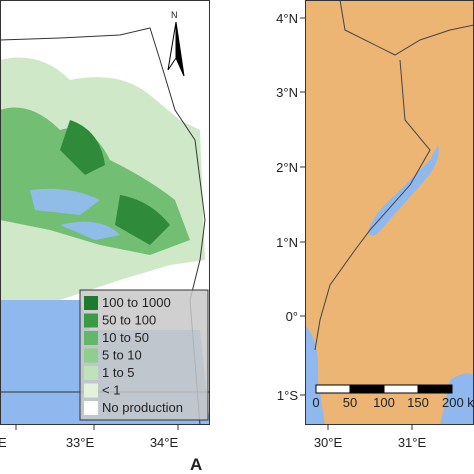 The width and height of the screenshot is (474, 474). I want to click on y-label: 1°S, so click(287, 395).